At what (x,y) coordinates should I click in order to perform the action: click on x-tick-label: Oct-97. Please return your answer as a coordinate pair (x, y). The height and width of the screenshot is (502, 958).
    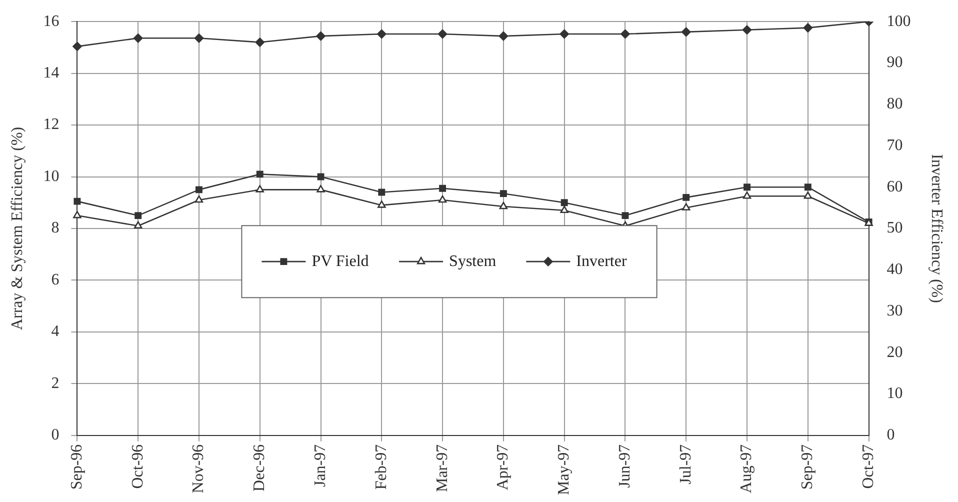
    Looking at the image, I should click on (869, 466).